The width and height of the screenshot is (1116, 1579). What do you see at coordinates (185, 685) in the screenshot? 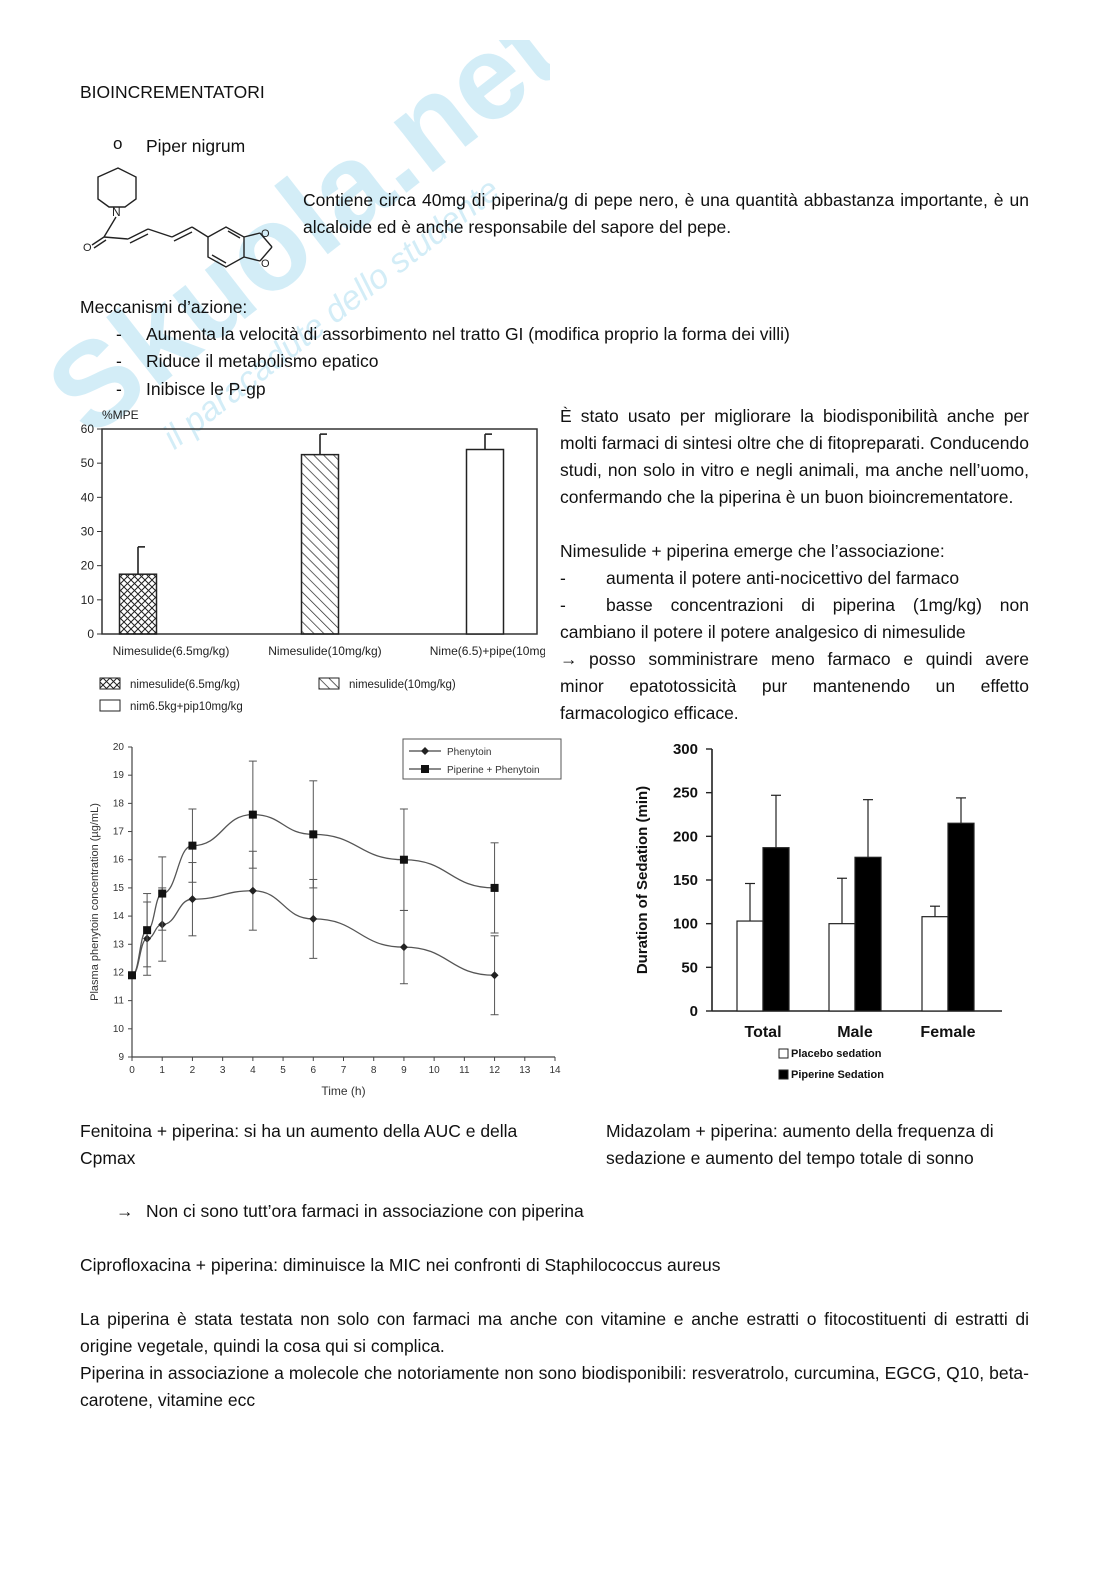
I see `legend-label: nimesulide(6.5mg/kg)` at bounding box center [185, 685].